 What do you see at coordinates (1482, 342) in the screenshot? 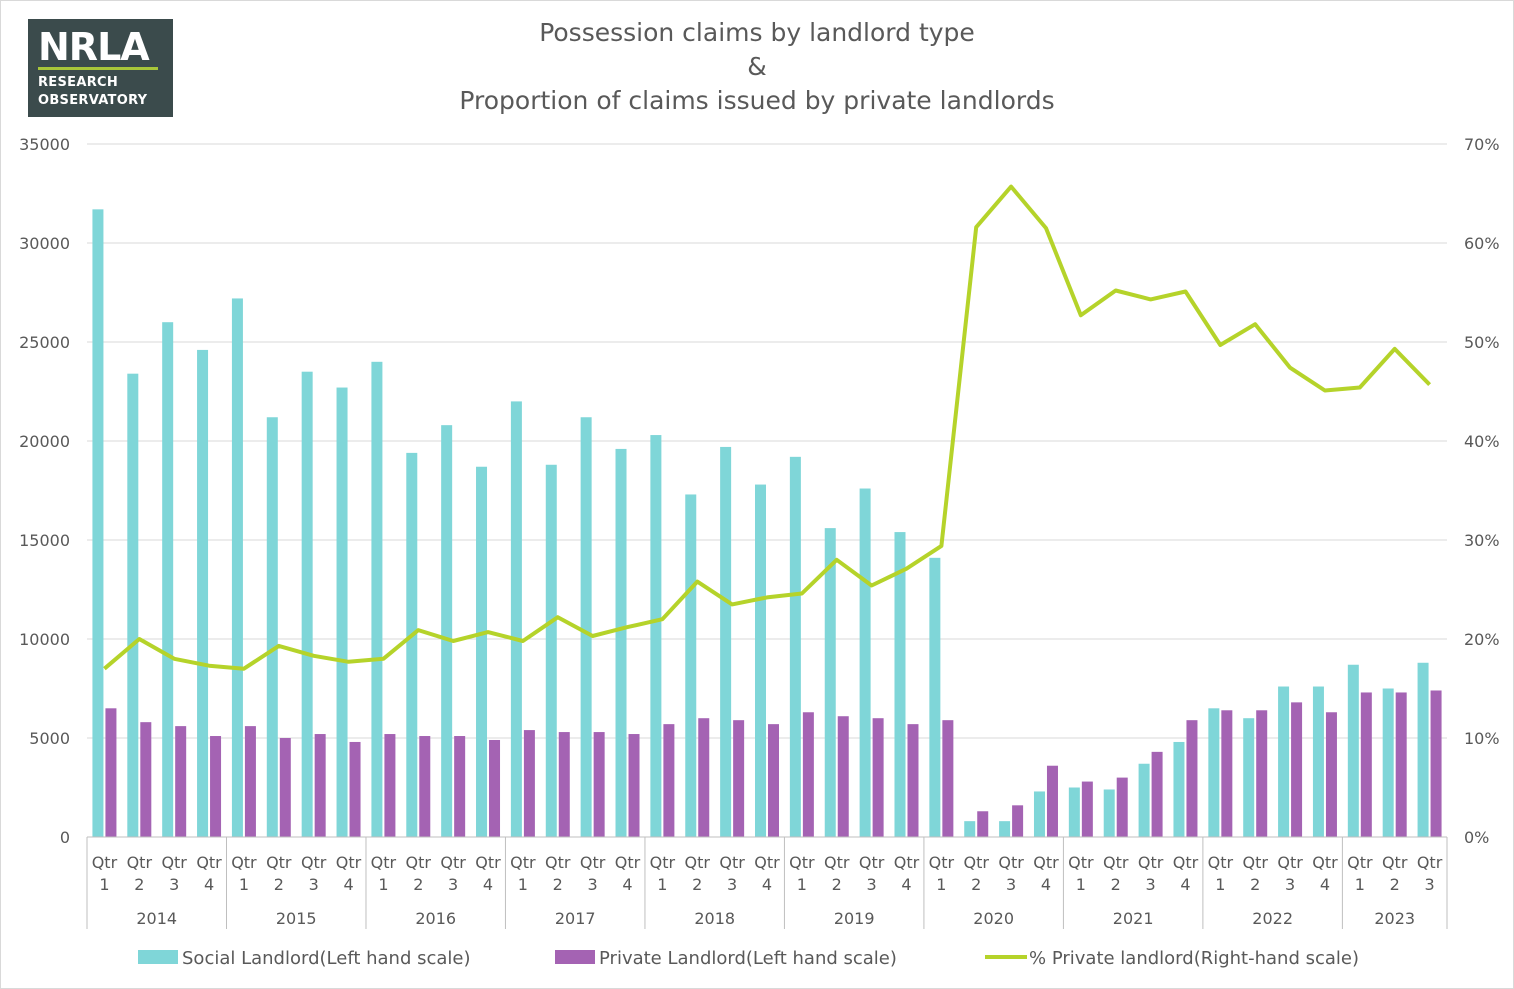
I see `right-tick-label: 50%` at bounding box center [1482, 342].